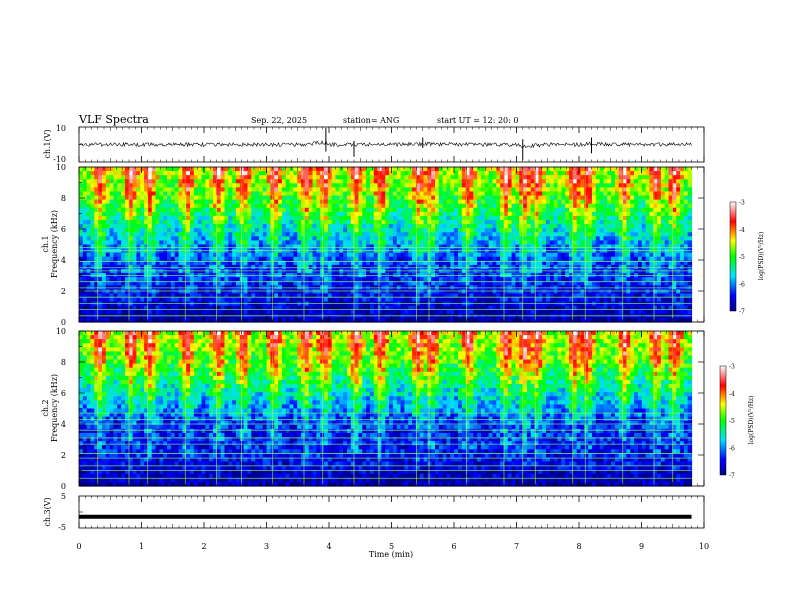 The height and width of the screenshot is (612, 792). What do you see at coordinates (371, 120) in the screenshot?
I see `station-label: station= ANG` at bounding box center [371, 120].